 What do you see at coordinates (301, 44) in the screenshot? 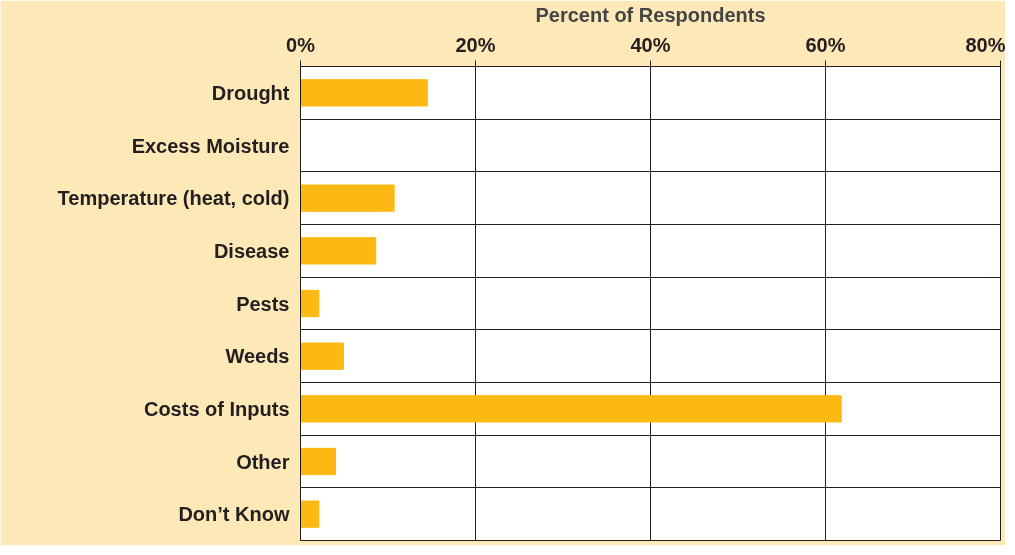
I see `x-tick-label: 0%` at bounding box center [301, 44].